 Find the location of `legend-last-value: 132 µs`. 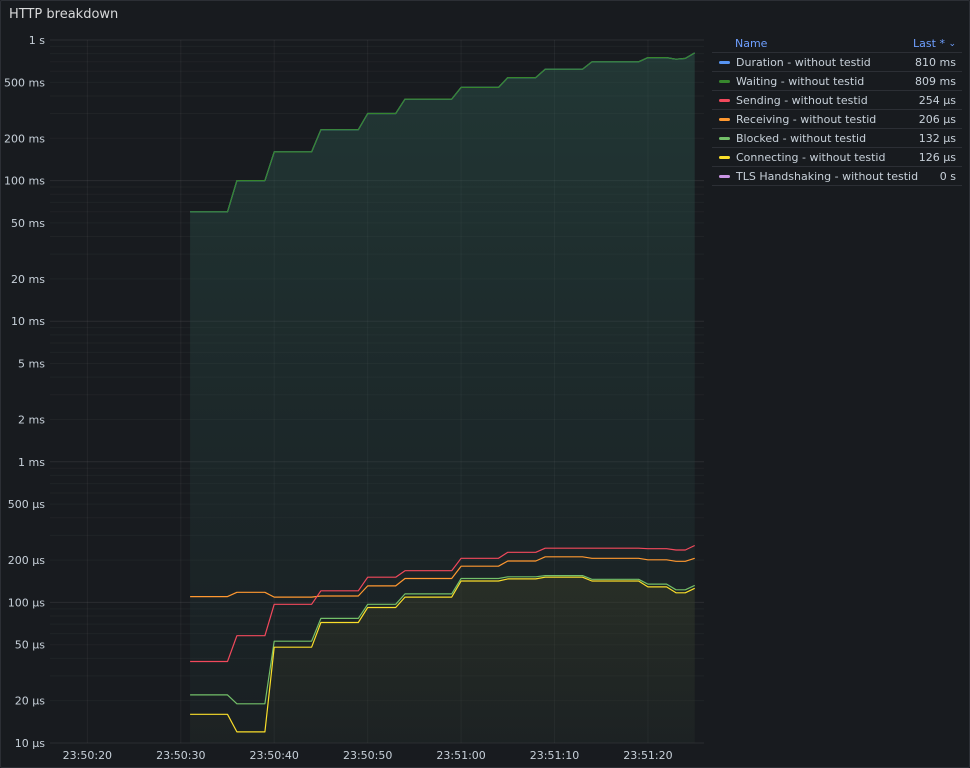

legend-last-value: 132 µs is located at coordinates (937, 138).